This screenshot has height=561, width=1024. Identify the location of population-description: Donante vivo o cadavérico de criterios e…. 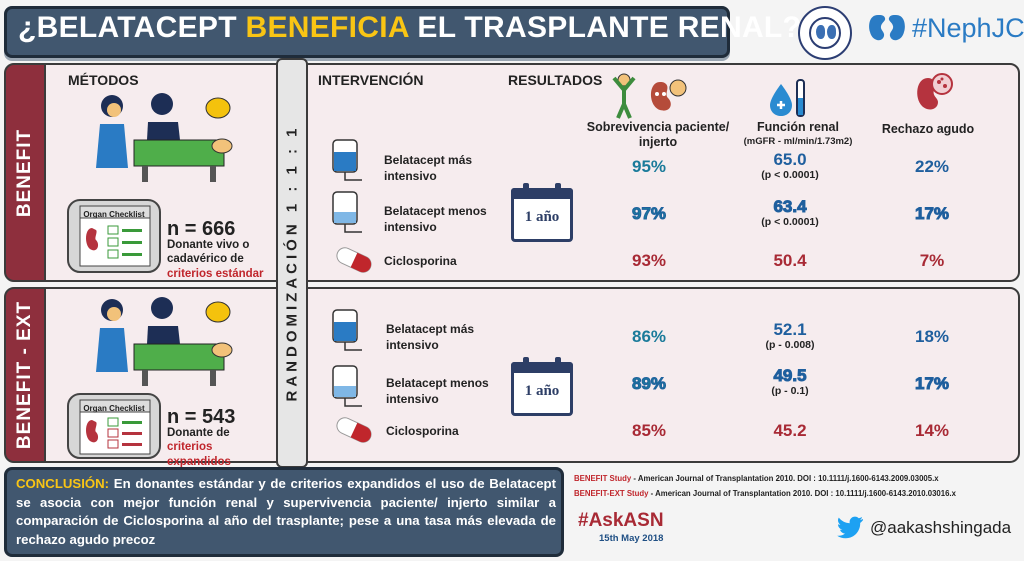
(215, 259).